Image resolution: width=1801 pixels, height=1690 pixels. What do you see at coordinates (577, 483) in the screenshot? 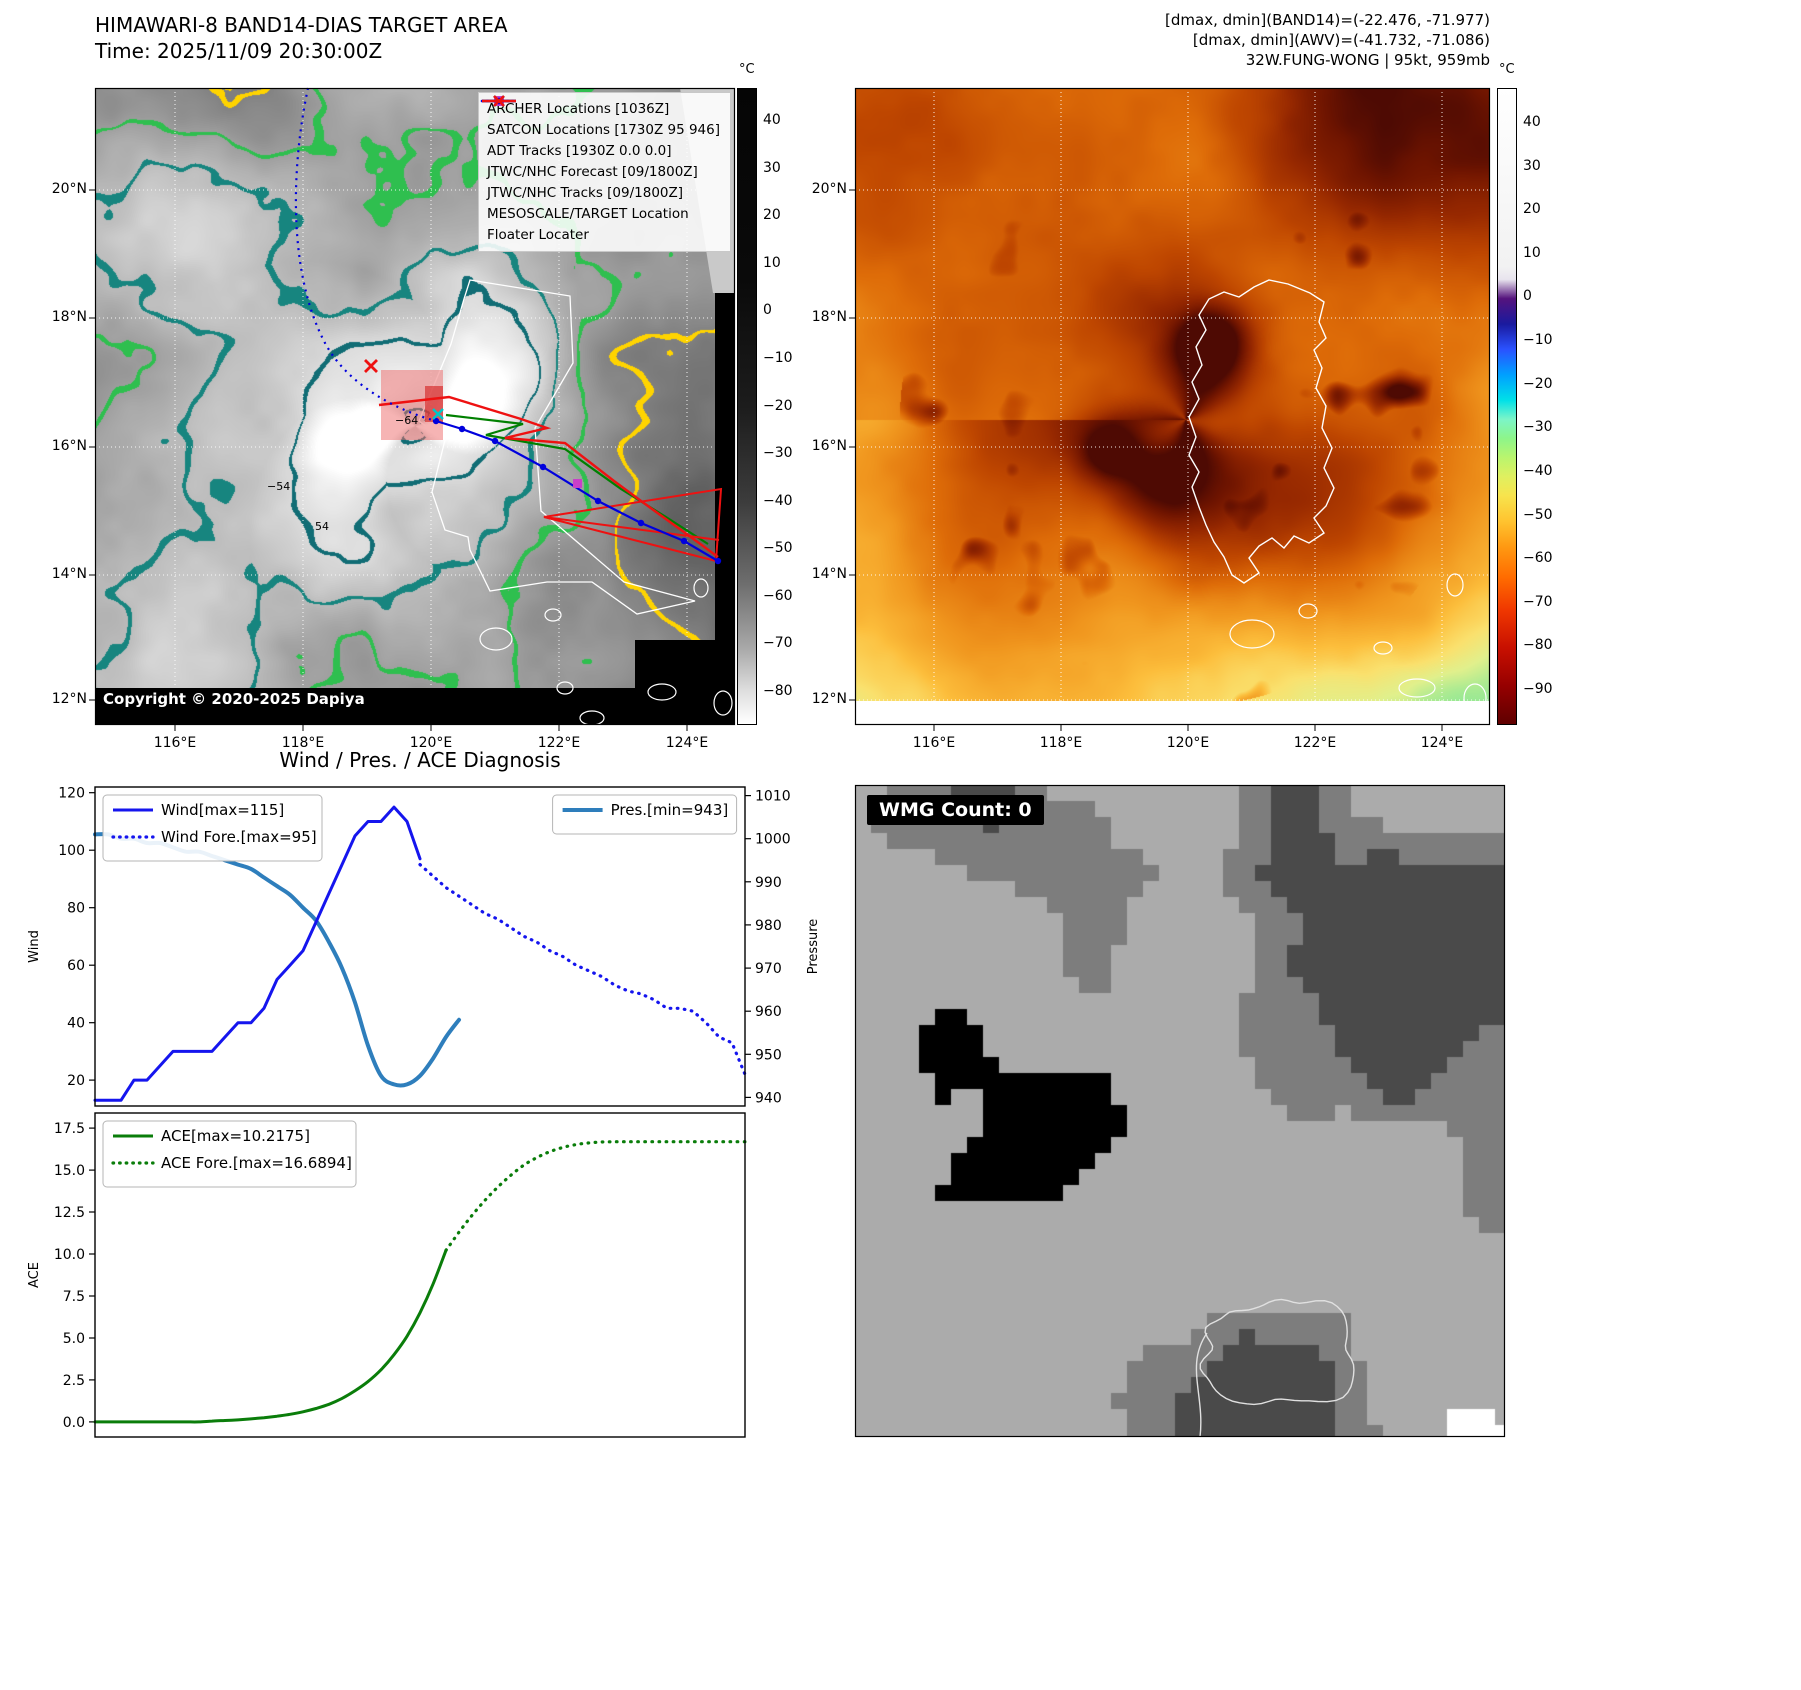
I see `archer-square-marker` at bounding box center [577, 483].